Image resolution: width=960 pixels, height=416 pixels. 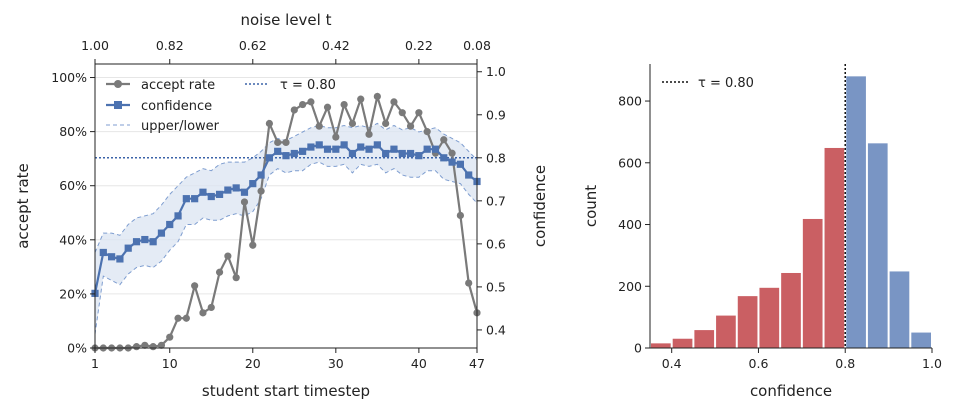 I want to click on top-x-tick-label: 0.82, so click(x=170, y=45).